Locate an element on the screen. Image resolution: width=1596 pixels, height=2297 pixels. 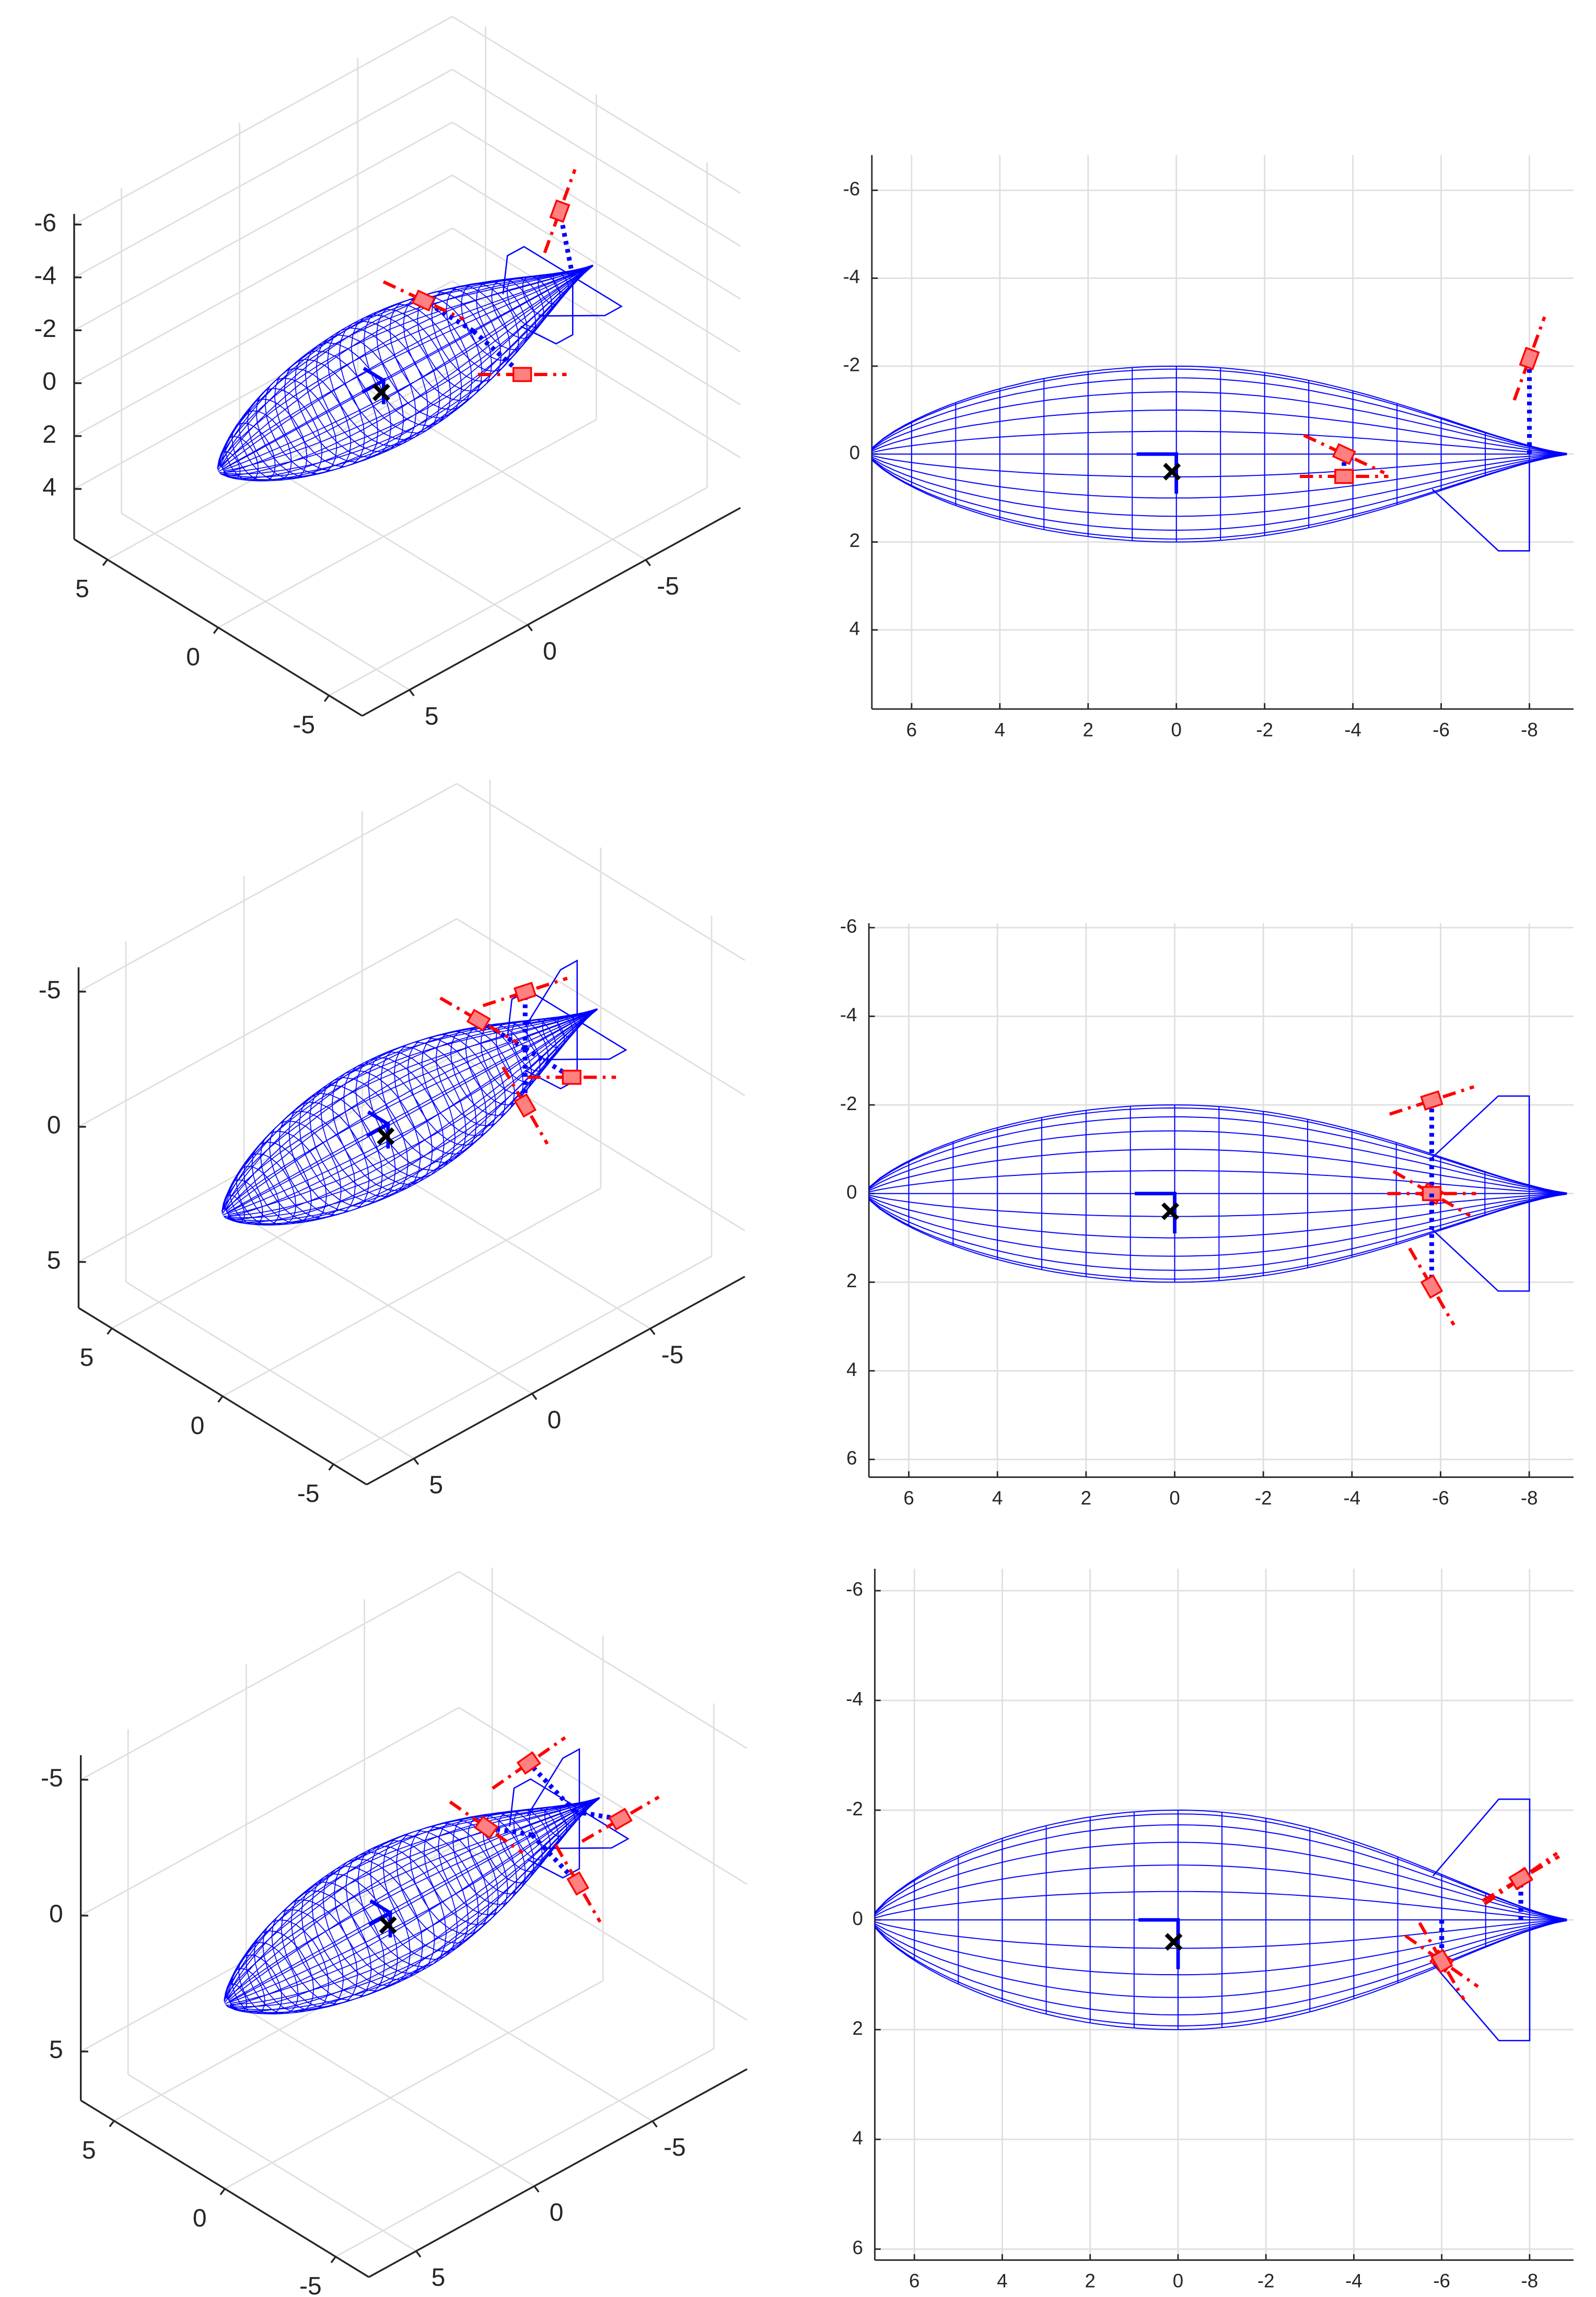
x-axis is located at coordinates (555, 1381).